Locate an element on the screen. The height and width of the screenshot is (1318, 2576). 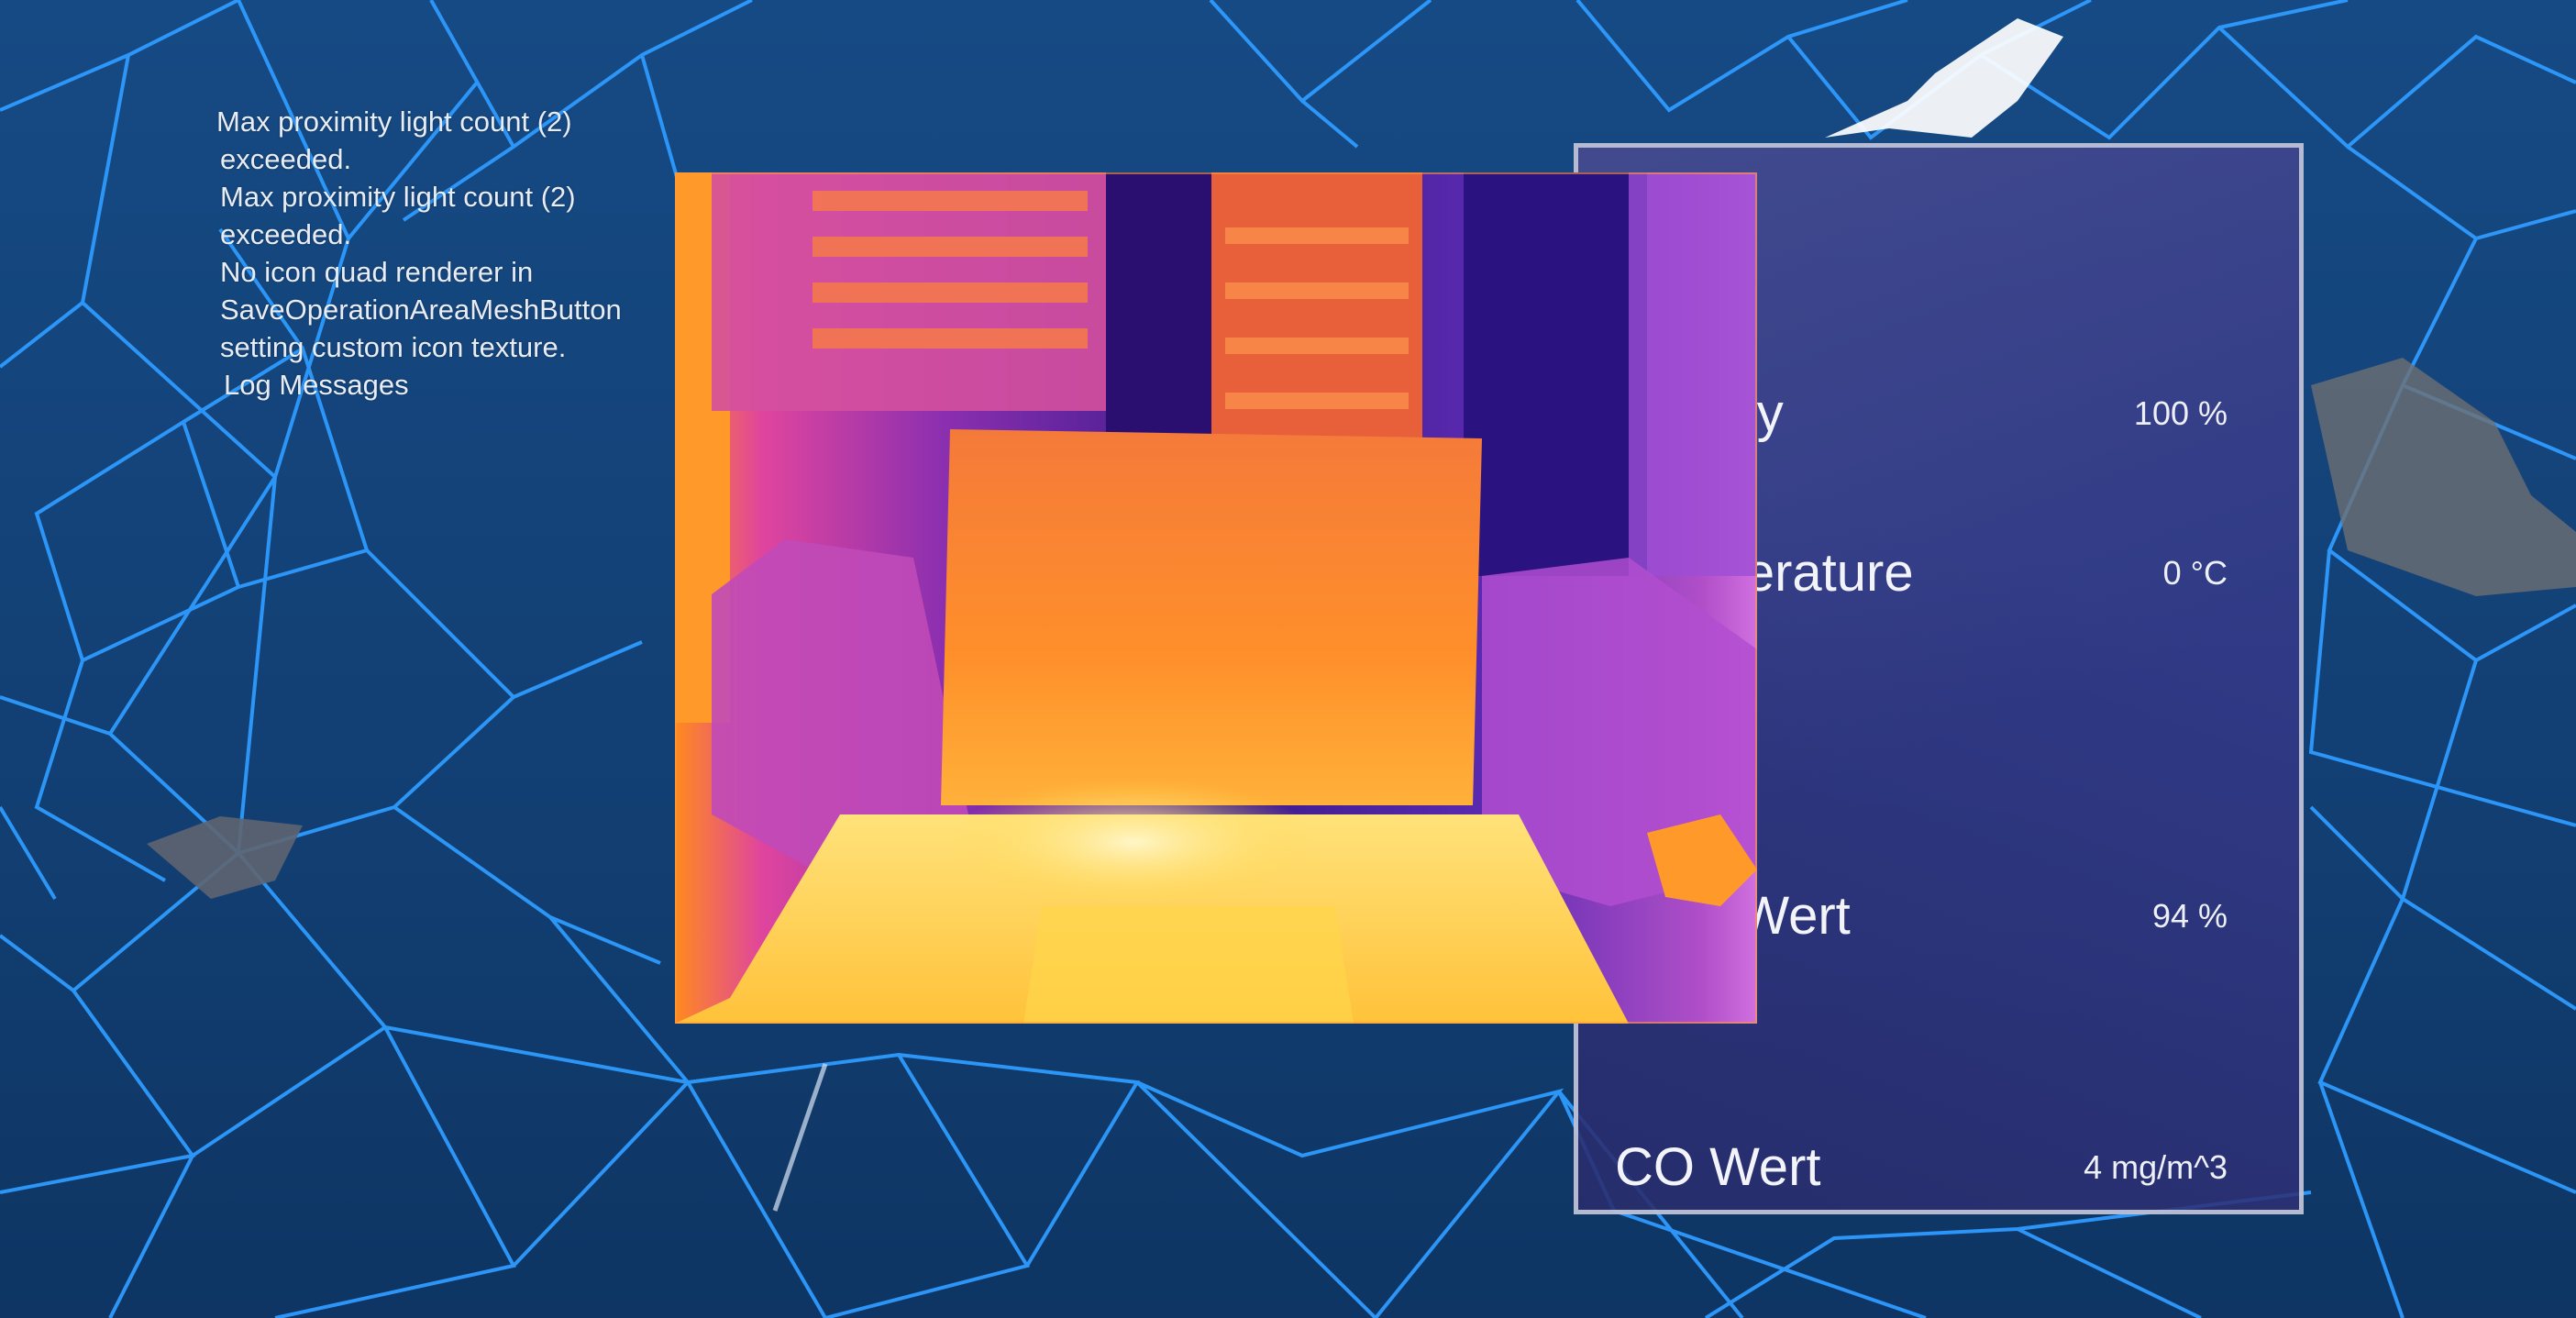
sensor-label: CO Wert is located at coordinates (1718, 1167).